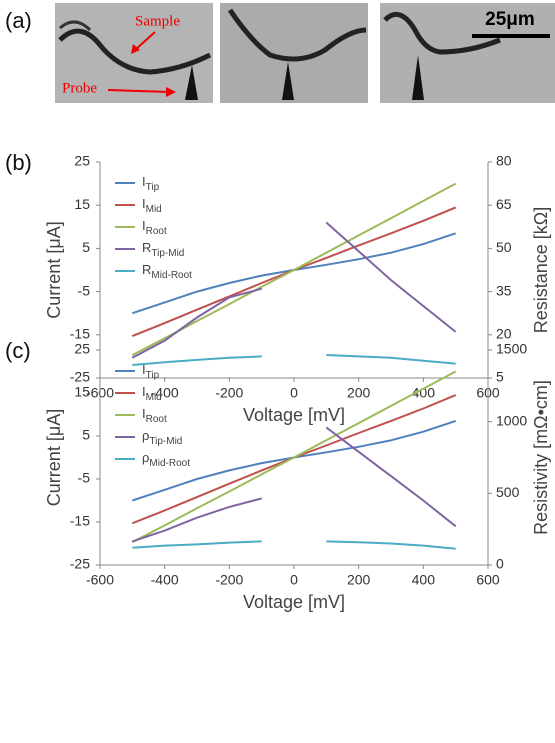  What do you see at coordinates (488, 580) in the screenshot?
I see `x-tick-label: 600` at bounding box center [488, 580].